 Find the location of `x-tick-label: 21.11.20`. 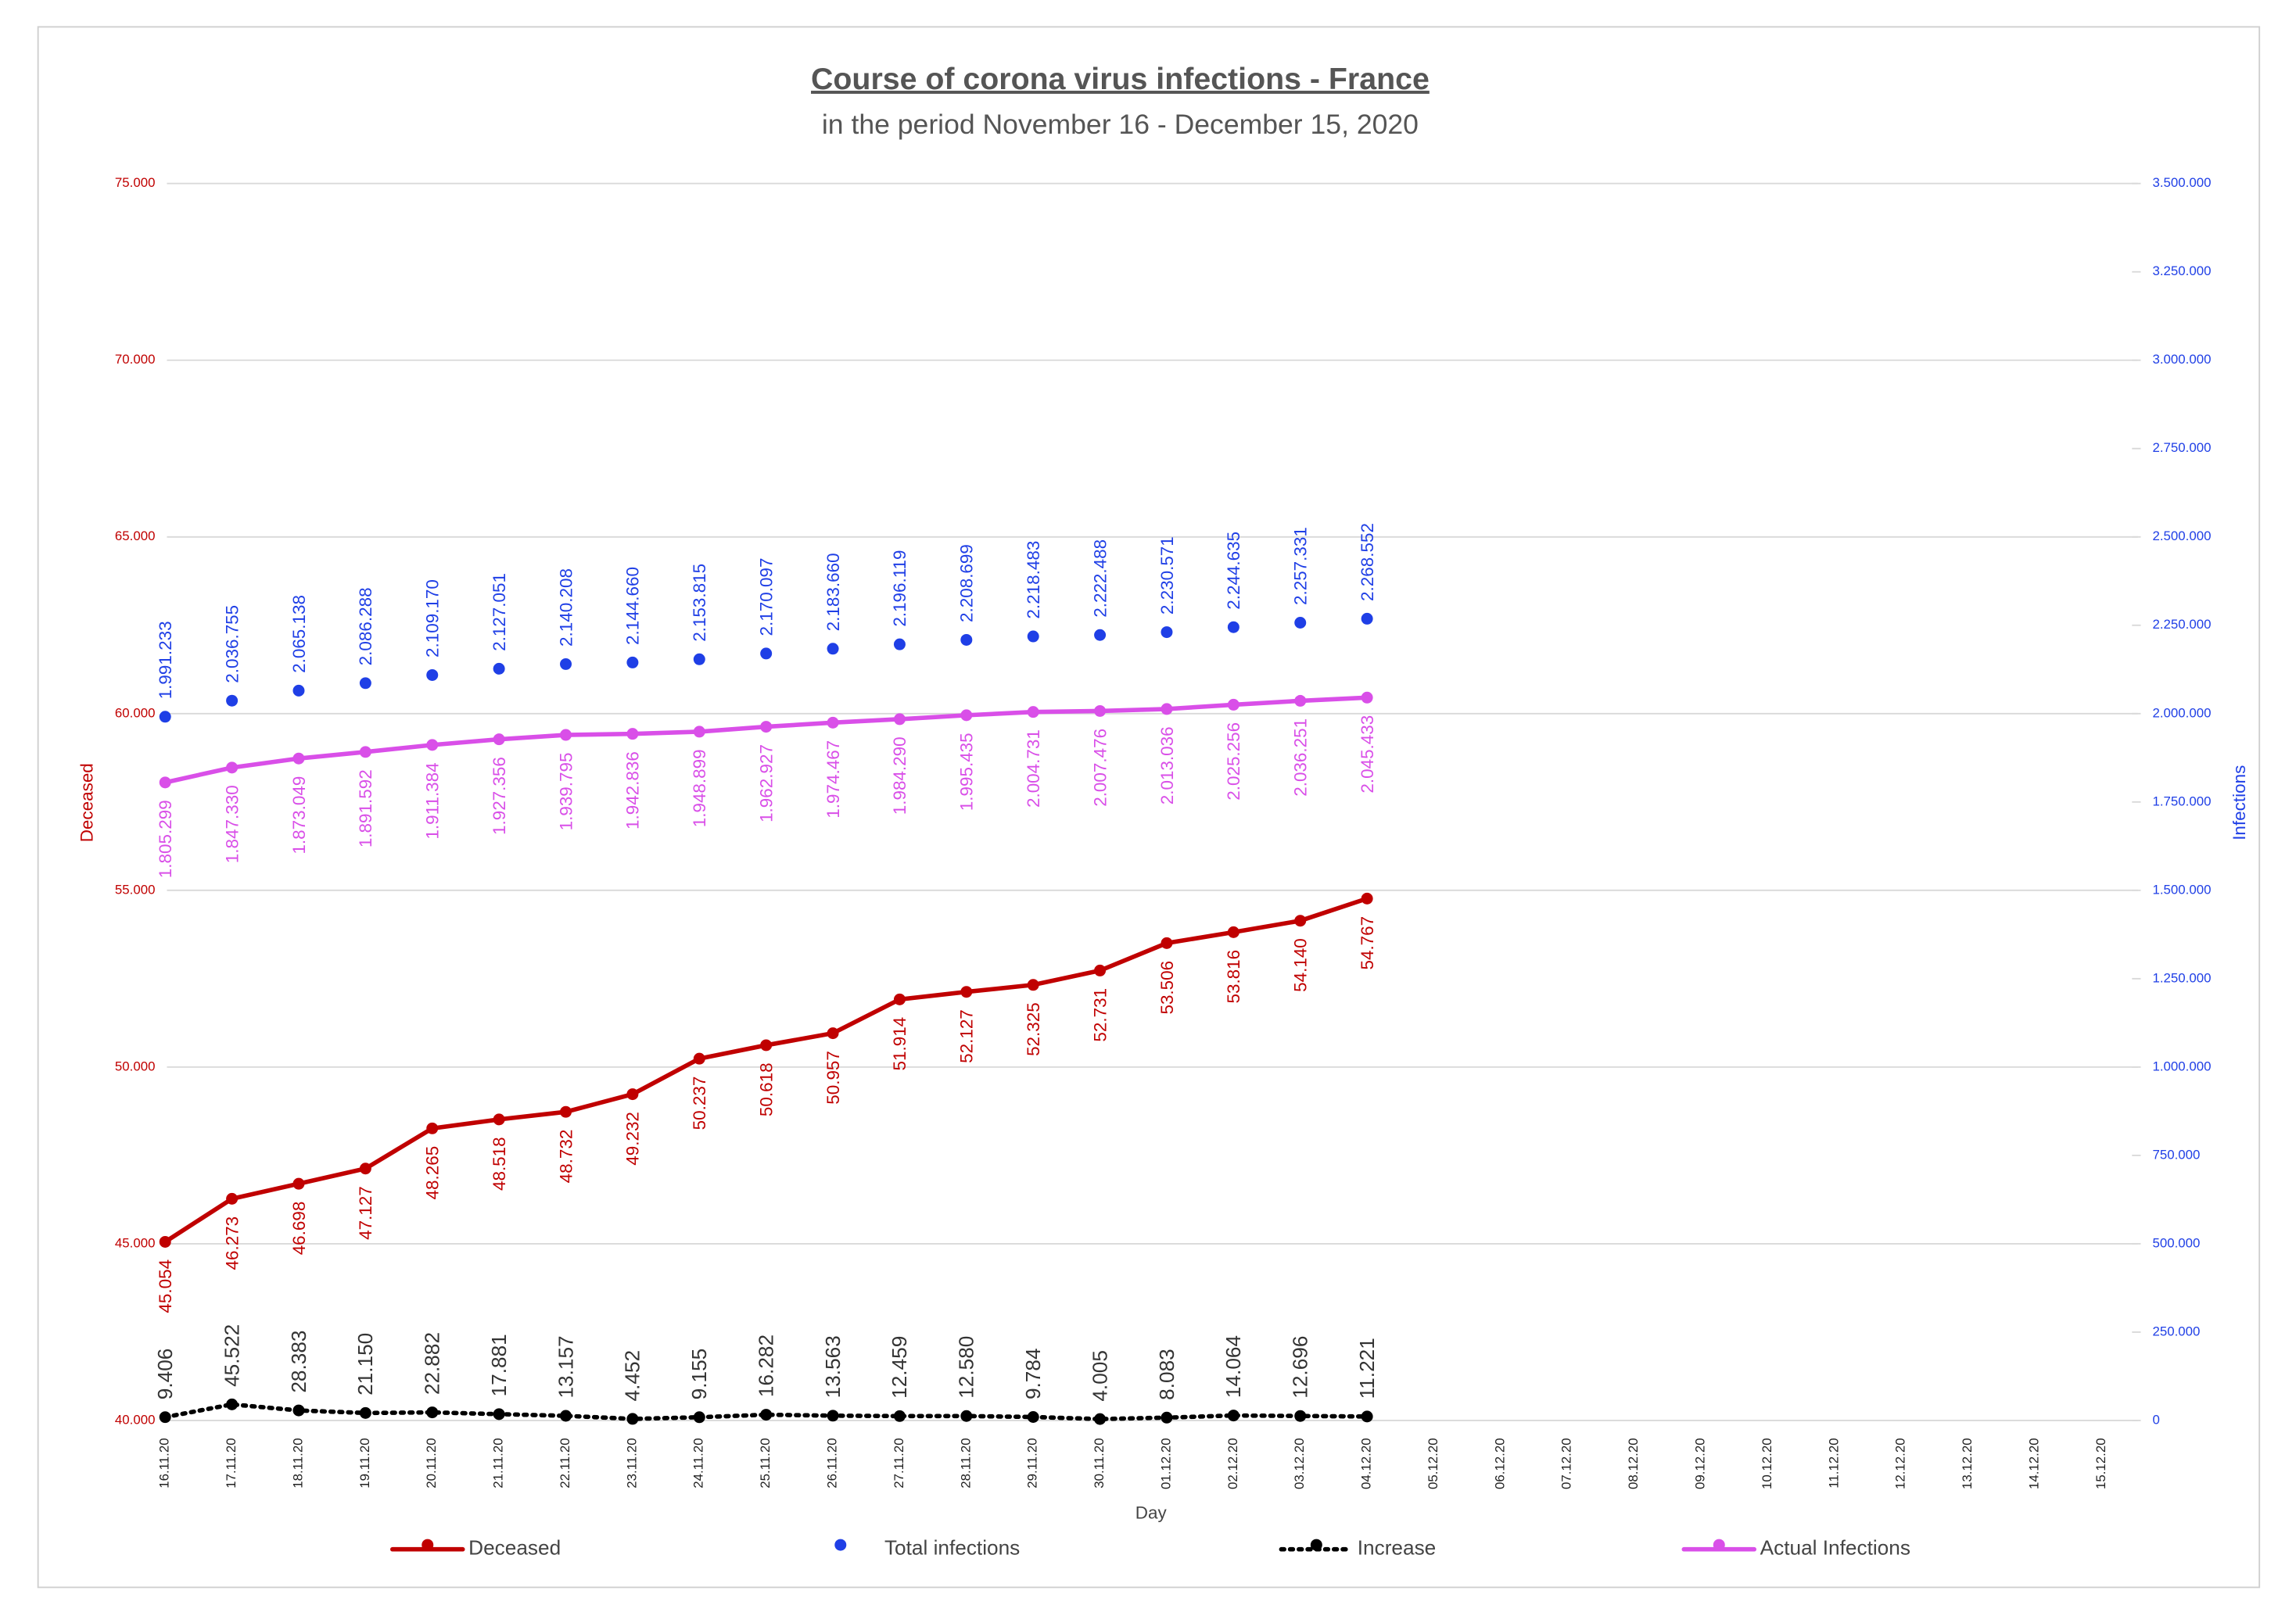

x-tick-label: 21.11.20 is located at coordinates (498, 1463).